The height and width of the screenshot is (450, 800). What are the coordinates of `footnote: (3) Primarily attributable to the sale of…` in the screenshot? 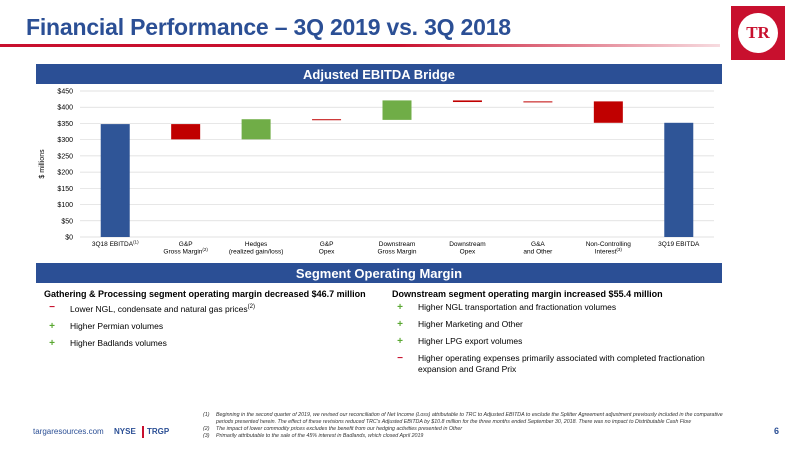 It's located at (463, 436).